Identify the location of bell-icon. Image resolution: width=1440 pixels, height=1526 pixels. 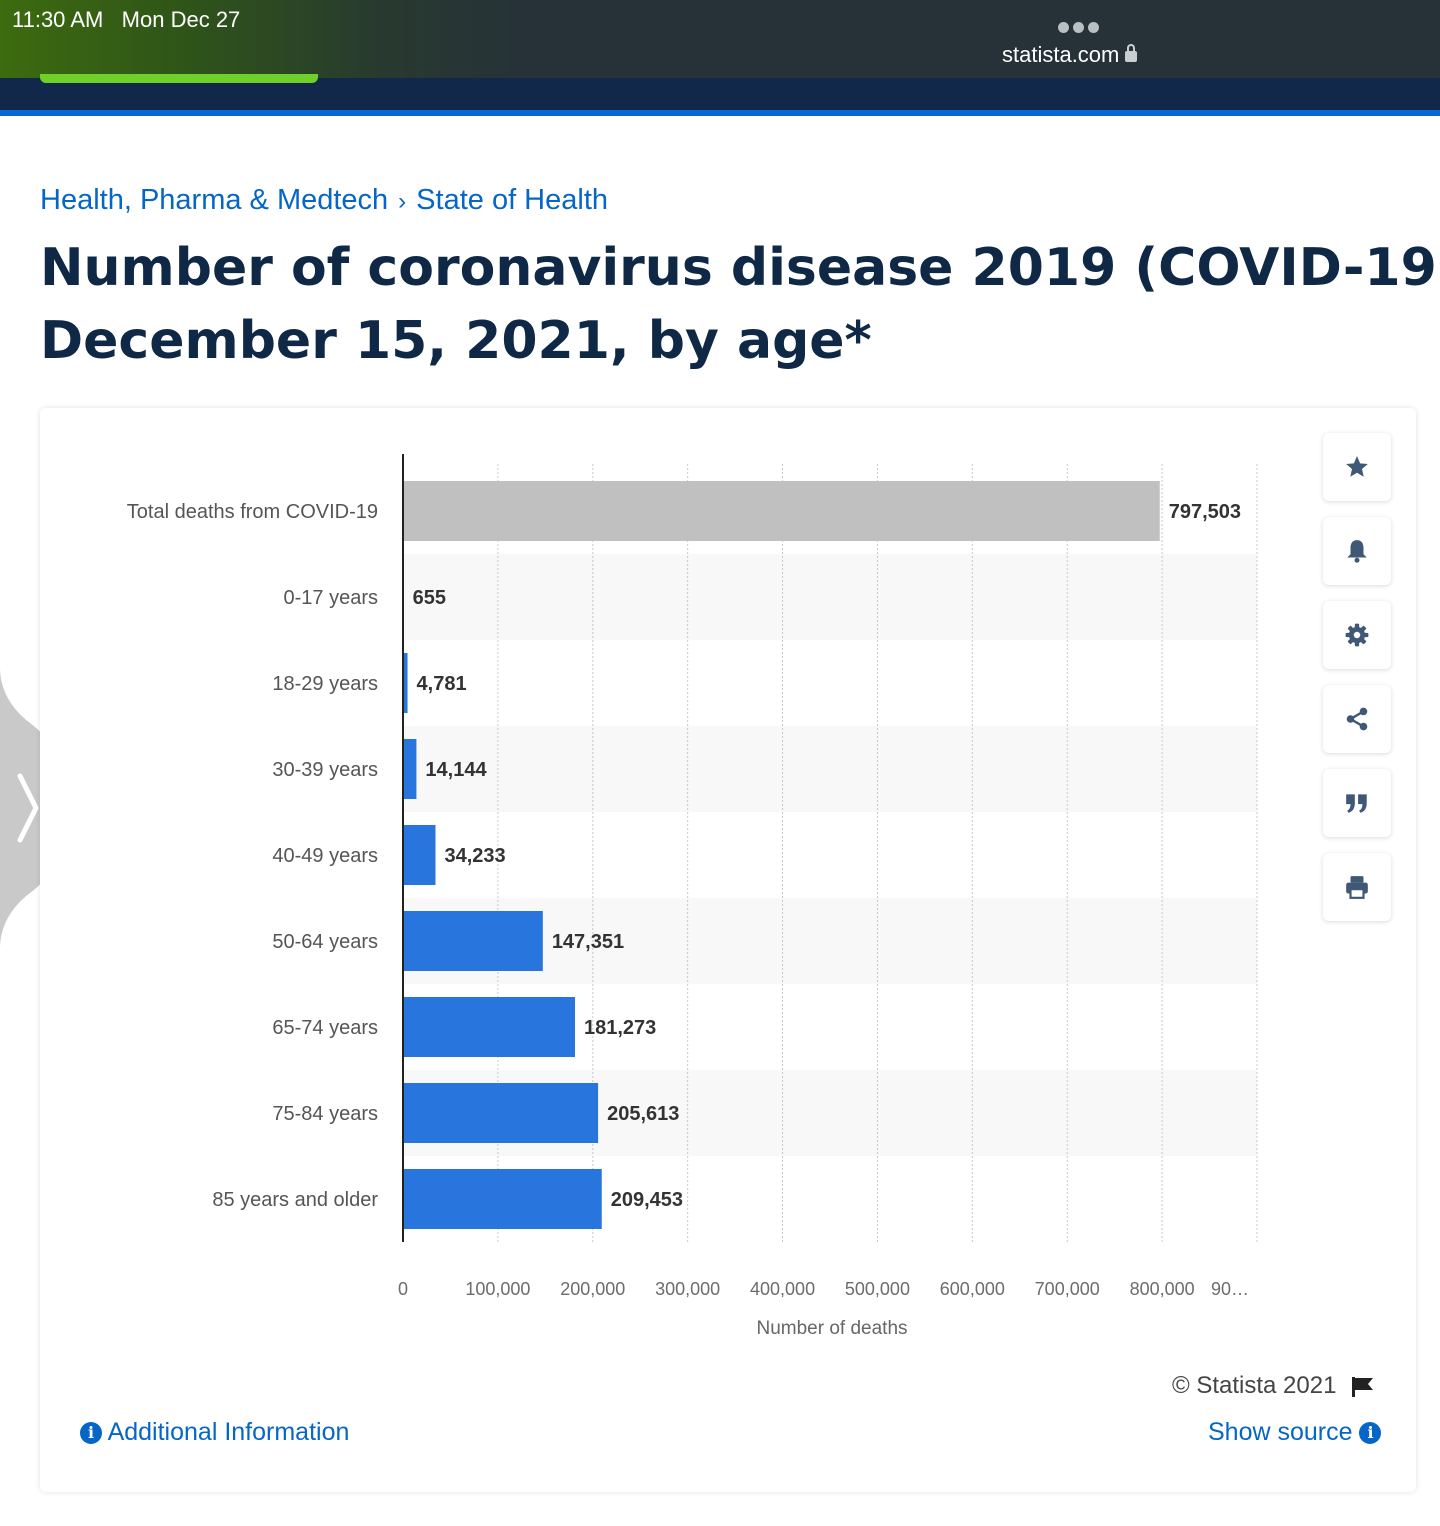
(1357, 551).